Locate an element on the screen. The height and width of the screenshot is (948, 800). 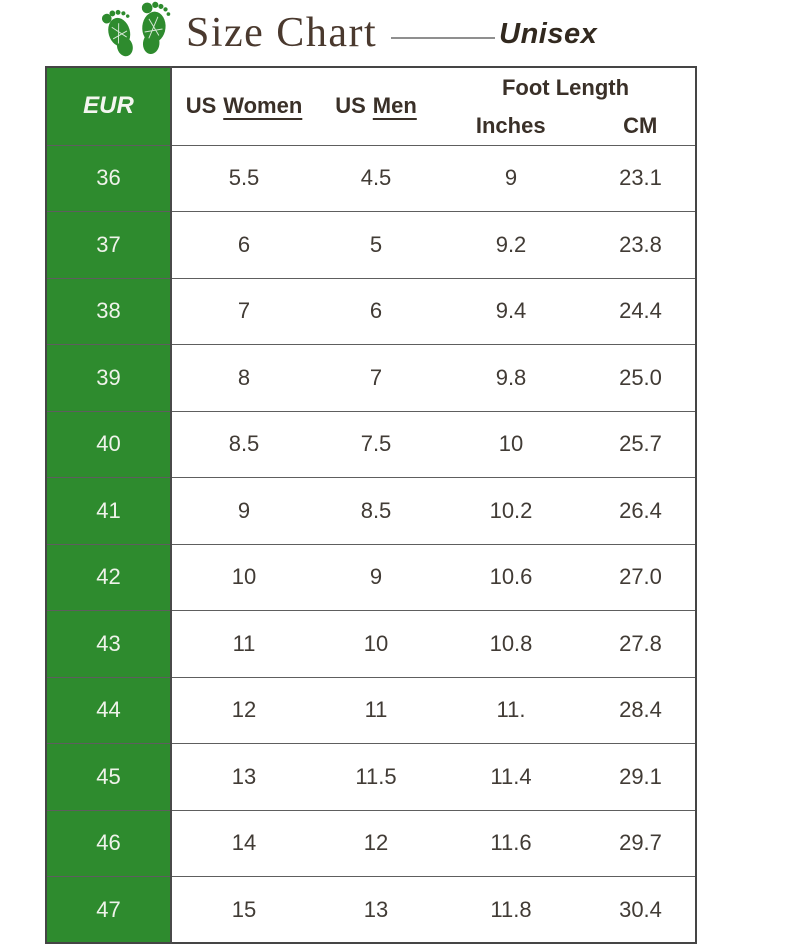
us-men-cell: 11.5 is located at coordinates (376, 777).